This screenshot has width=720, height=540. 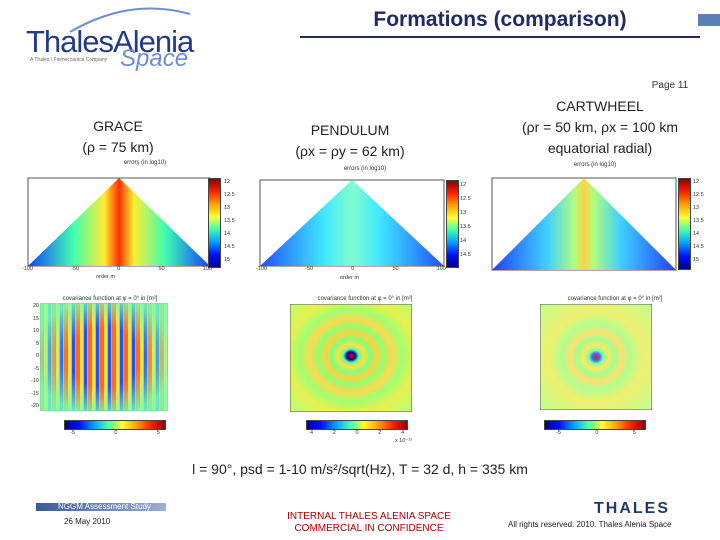 What do you see at coordinates (600, 106) in the screenshot?
I see `cartwheel-title: CARTWHEEL` at bounding box center [600, 106].